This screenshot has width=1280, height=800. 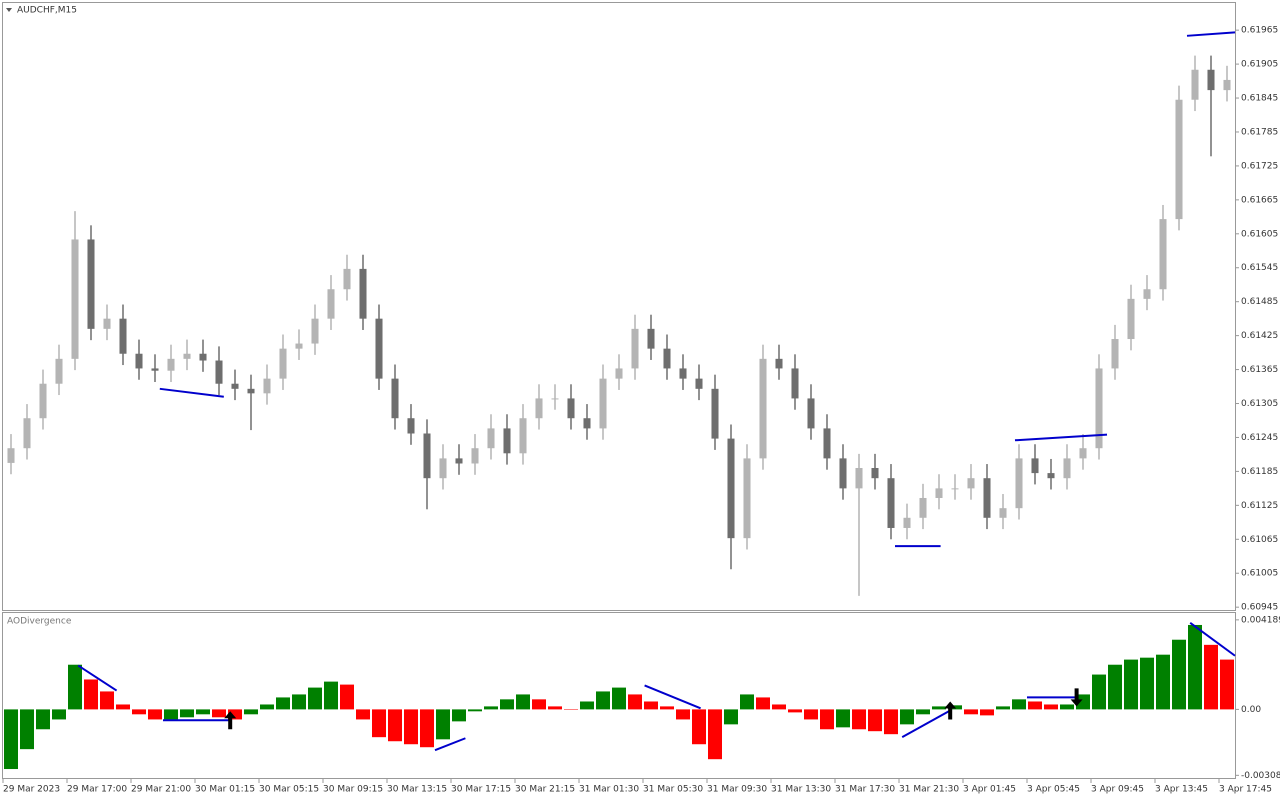 I want to click on y-tick-label: 0.60945, so click(x=1259, y=608).